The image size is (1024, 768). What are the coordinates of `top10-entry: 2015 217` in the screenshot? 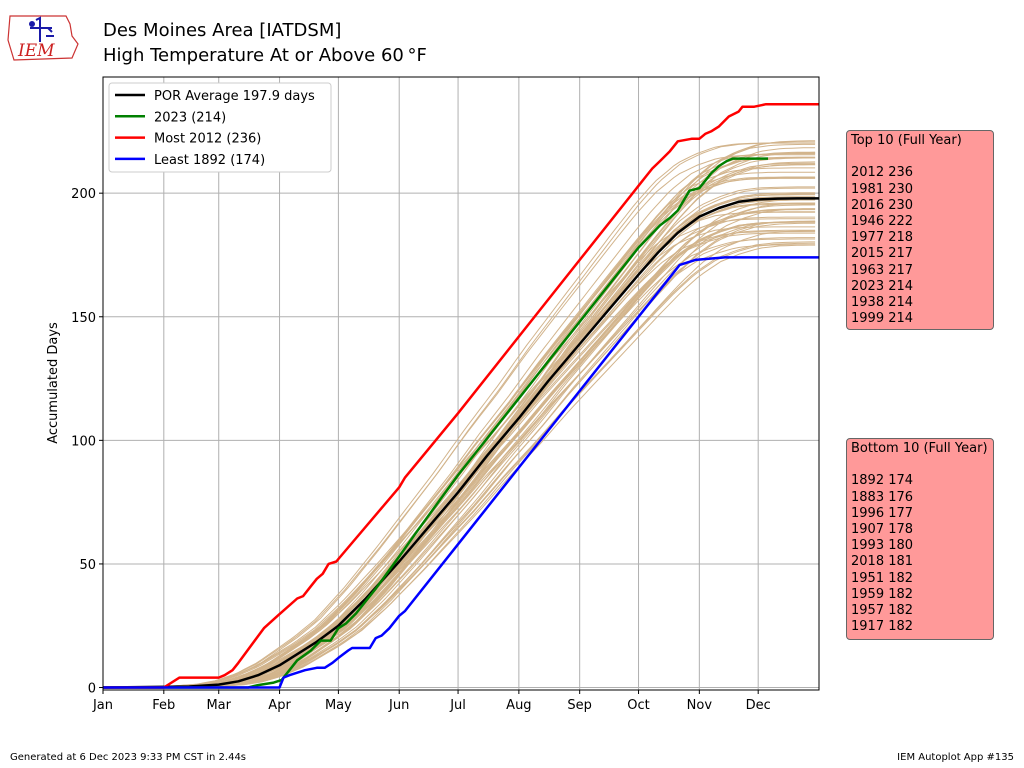 It's located at (882, 254).